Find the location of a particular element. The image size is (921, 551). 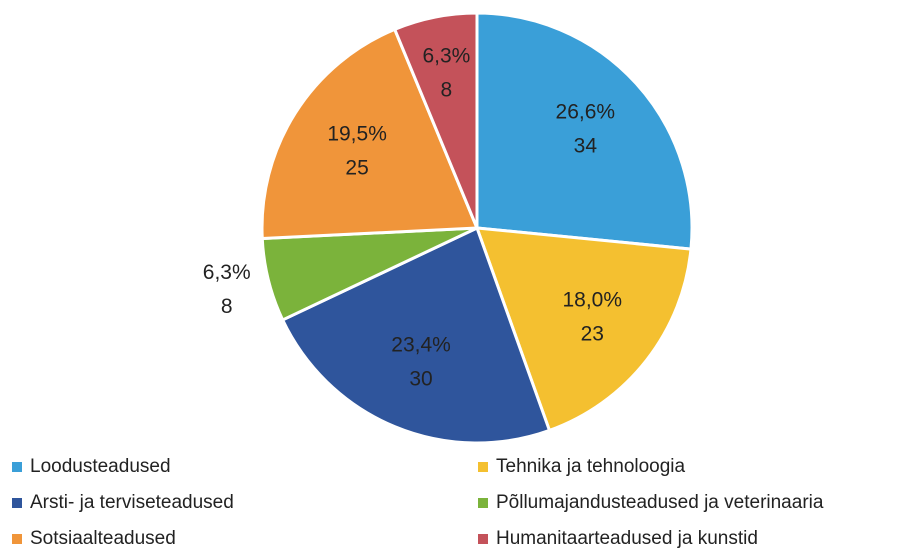

percent-label: 18,0% is located at coordinates (592, 299).